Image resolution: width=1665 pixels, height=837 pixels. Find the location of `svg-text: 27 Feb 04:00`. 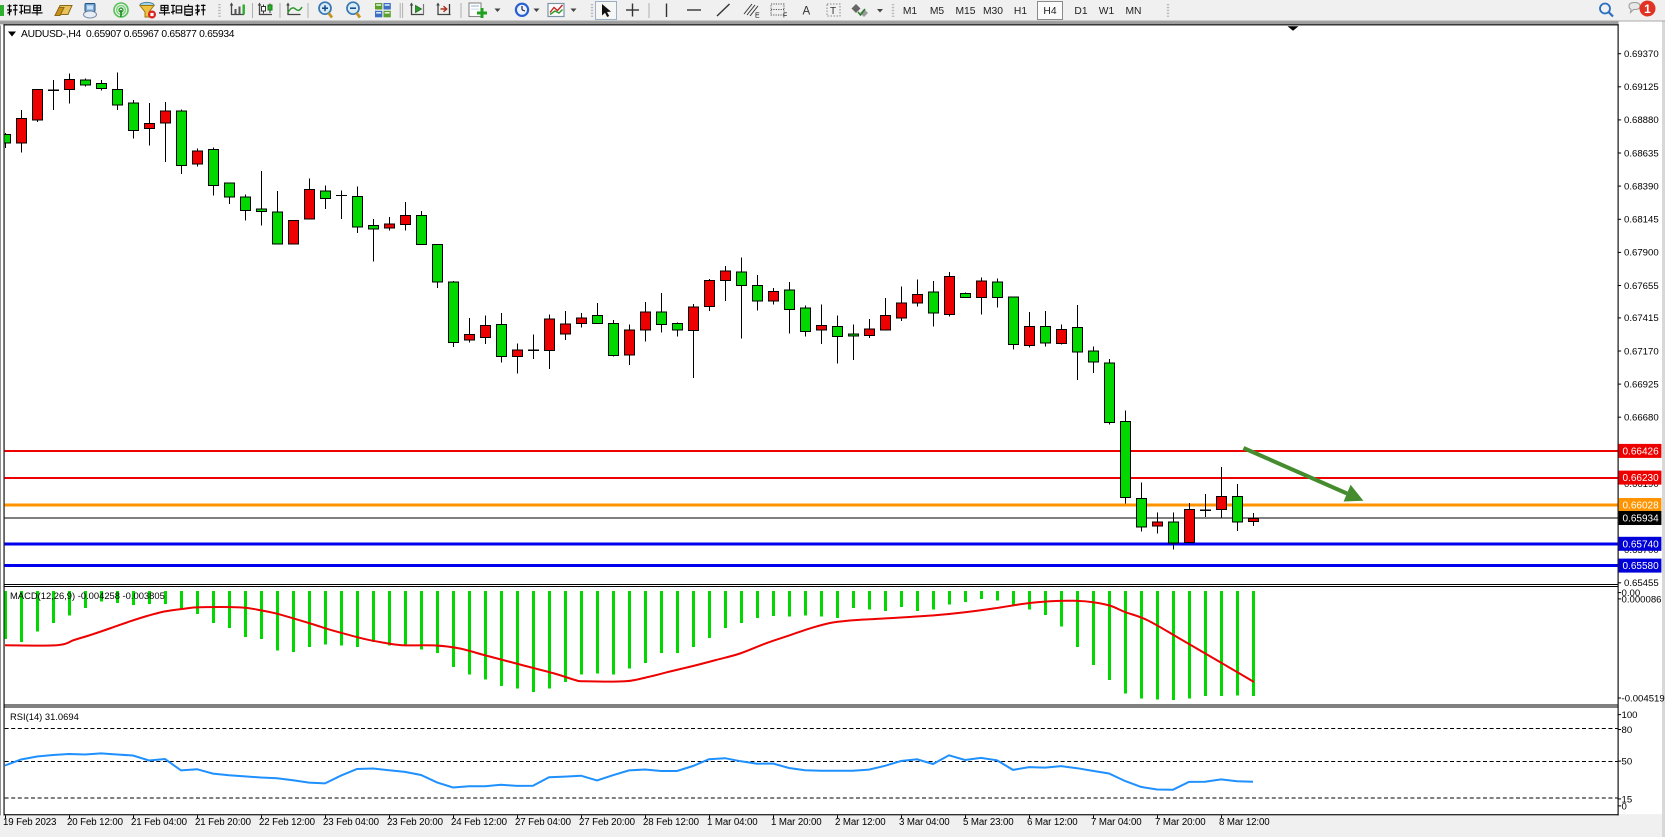

svg-text: 27 Feb 04:00 is located at coordinates (543, 822).